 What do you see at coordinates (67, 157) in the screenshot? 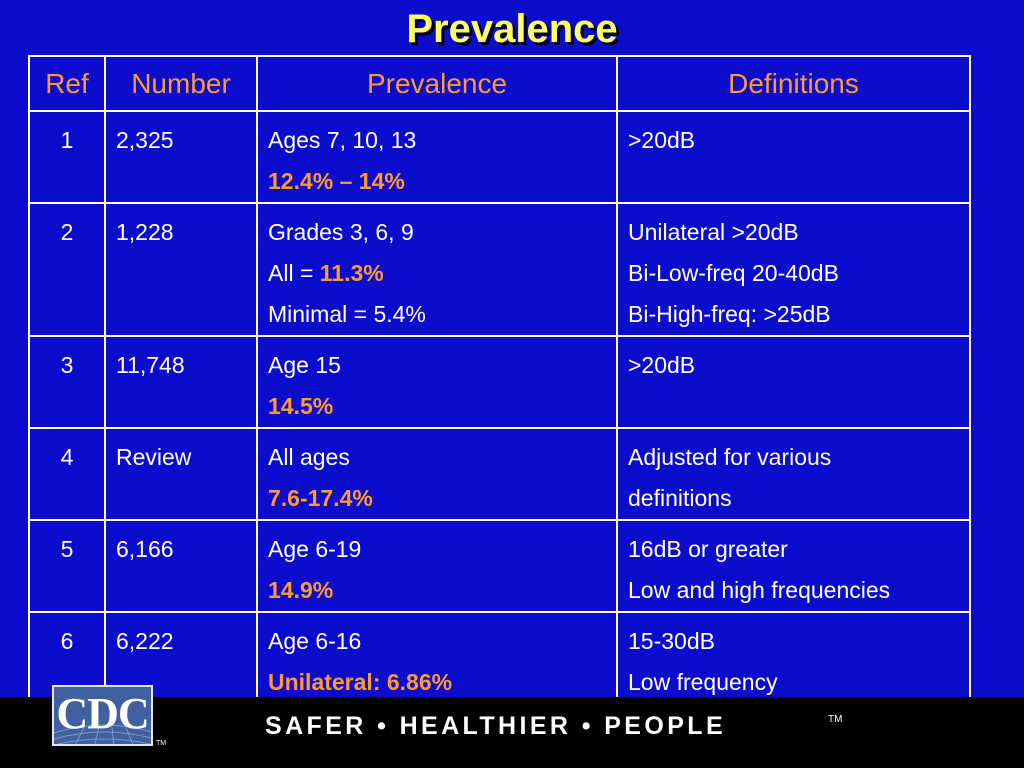
I see `cell-ref: 1` at bounding box center [67, 157].